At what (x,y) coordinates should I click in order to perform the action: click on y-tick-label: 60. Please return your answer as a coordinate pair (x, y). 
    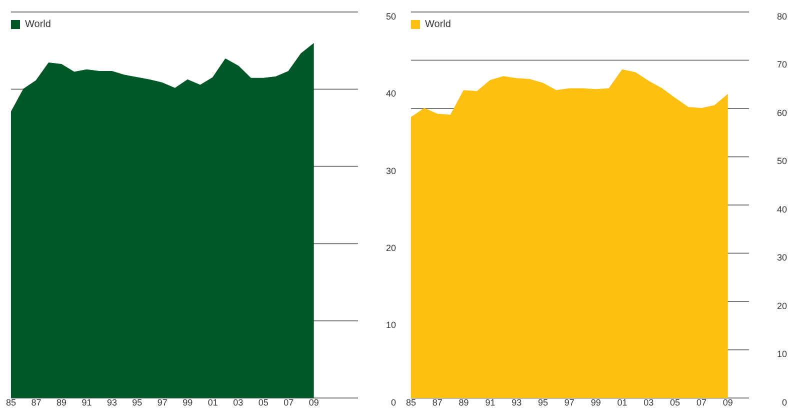
    Looking at the image, I should click on (781, 113).